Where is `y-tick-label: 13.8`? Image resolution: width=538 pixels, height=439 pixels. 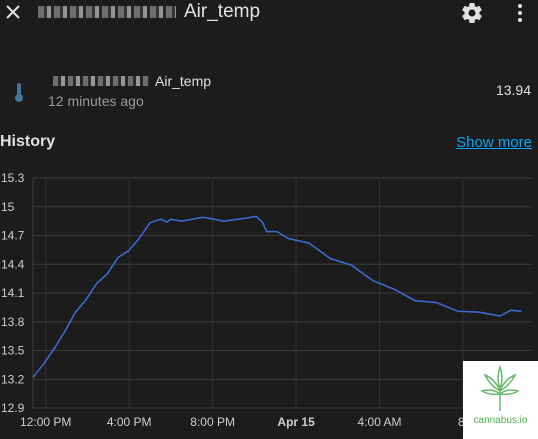 y-tick-label: 13.8 is located at coordinates (13, 322).